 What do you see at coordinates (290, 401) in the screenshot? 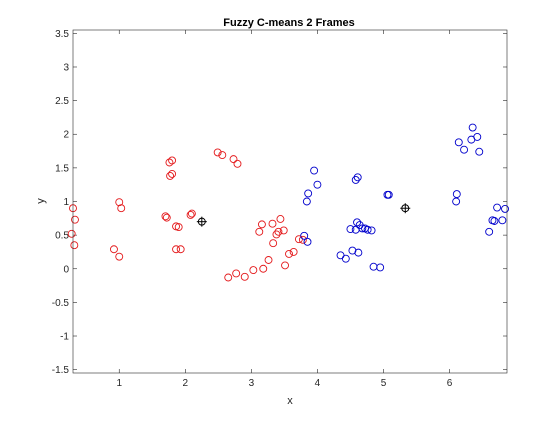
I see `x-axis-label: x` at bounding box center [290, 401].